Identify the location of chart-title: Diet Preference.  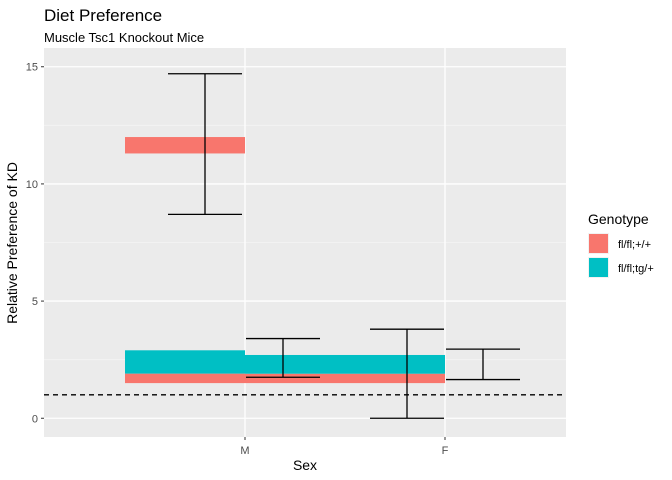
(103, 15).